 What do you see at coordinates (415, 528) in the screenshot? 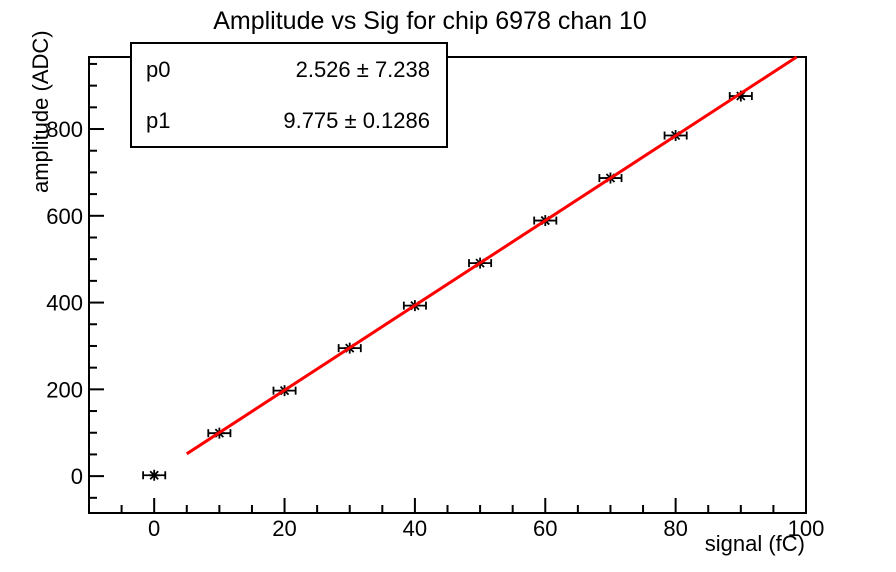
I see `x-tick-label: 40` at bounding box center [415, 528].